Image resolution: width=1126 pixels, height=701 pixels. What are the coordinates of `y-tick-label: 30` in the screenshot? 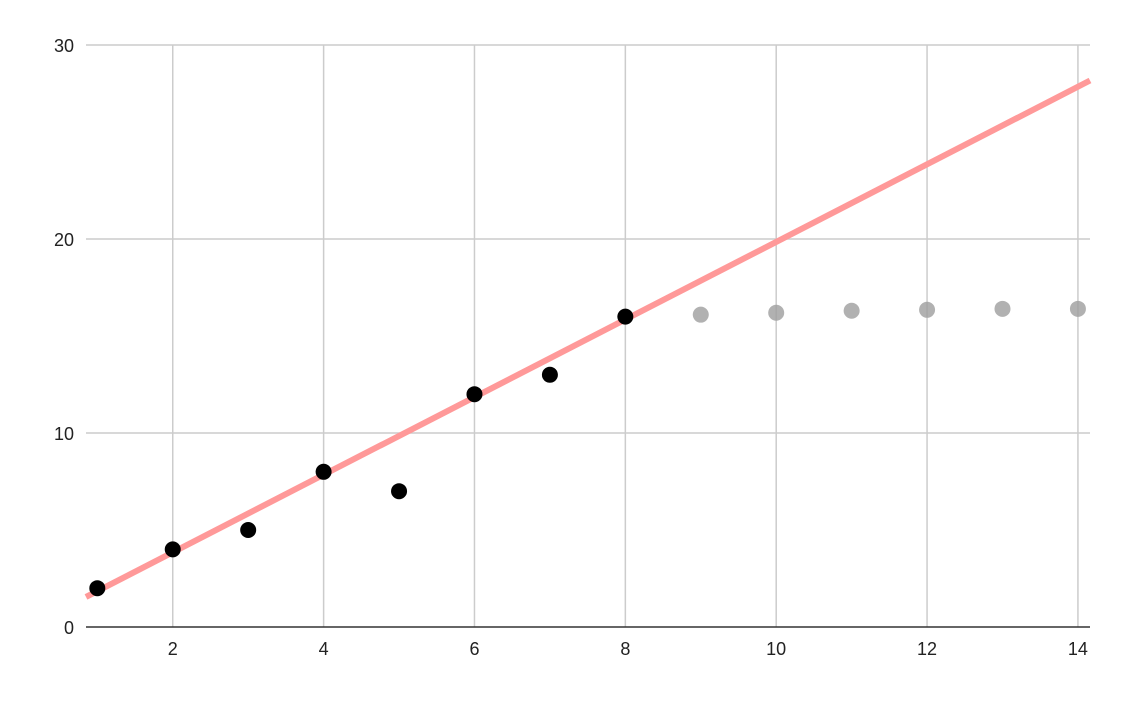 It's located at (64, 46).